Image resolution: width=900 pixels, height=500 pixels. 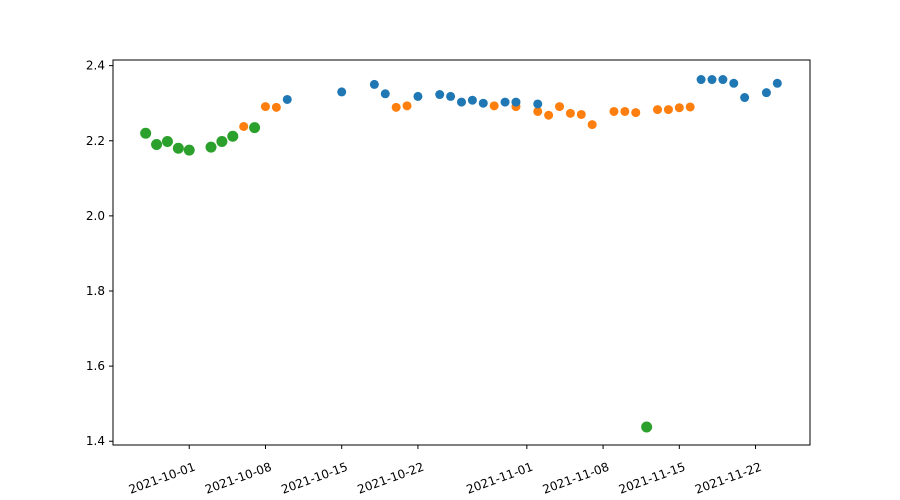 I want to click on x-tick-label: 2021-10-22, so click(x=391, y=478).